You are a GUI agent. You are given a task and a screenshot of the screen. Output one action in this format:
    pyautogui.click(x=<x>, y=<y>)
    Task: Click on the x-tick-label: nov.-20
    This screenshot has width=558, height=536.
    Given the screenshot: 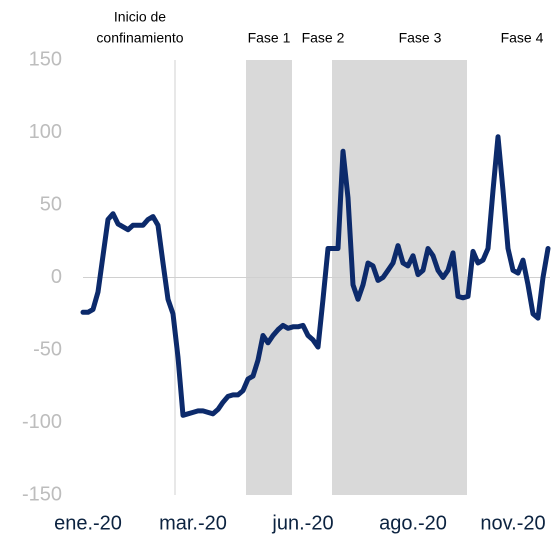 What is the action you would take?
    pyautogui.click(x=512, y=523)
    